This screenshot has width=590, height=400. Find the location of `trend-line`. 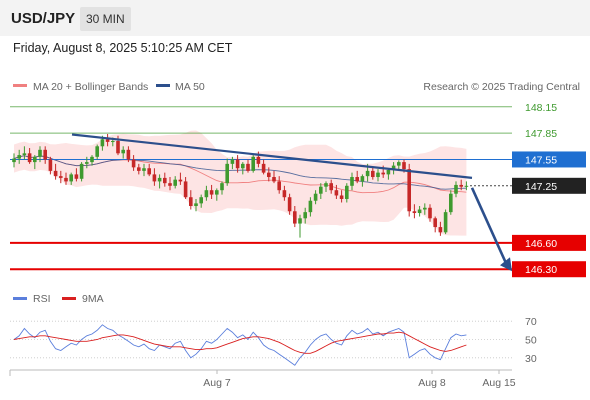

trend-line is located at coordinates (272, 156).